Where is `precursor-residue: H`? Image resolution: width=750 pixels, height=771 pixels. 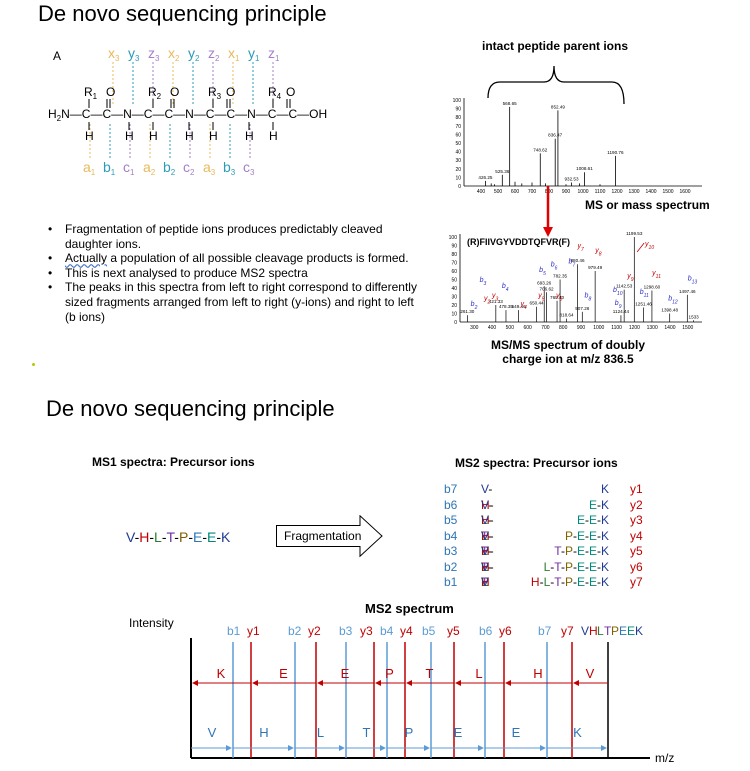 precursor-residue: H is located at coordinates (144, 537).